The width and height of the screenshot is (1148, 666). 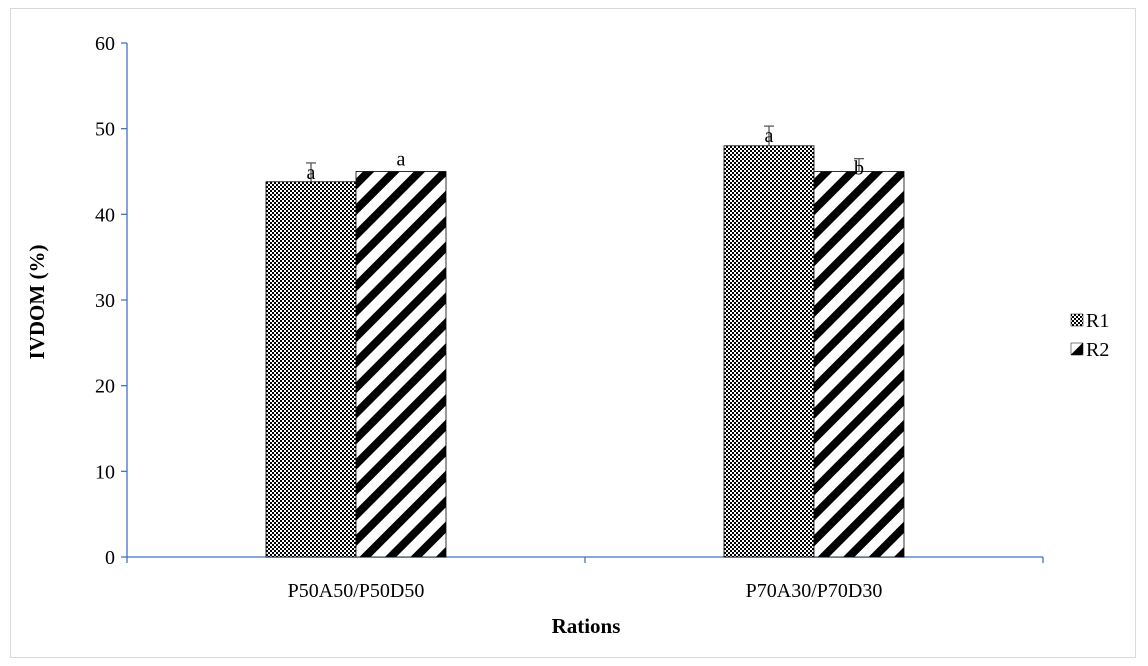 I want to click on y-axis-title: IVDOM (%), so click(x=37, y=302).